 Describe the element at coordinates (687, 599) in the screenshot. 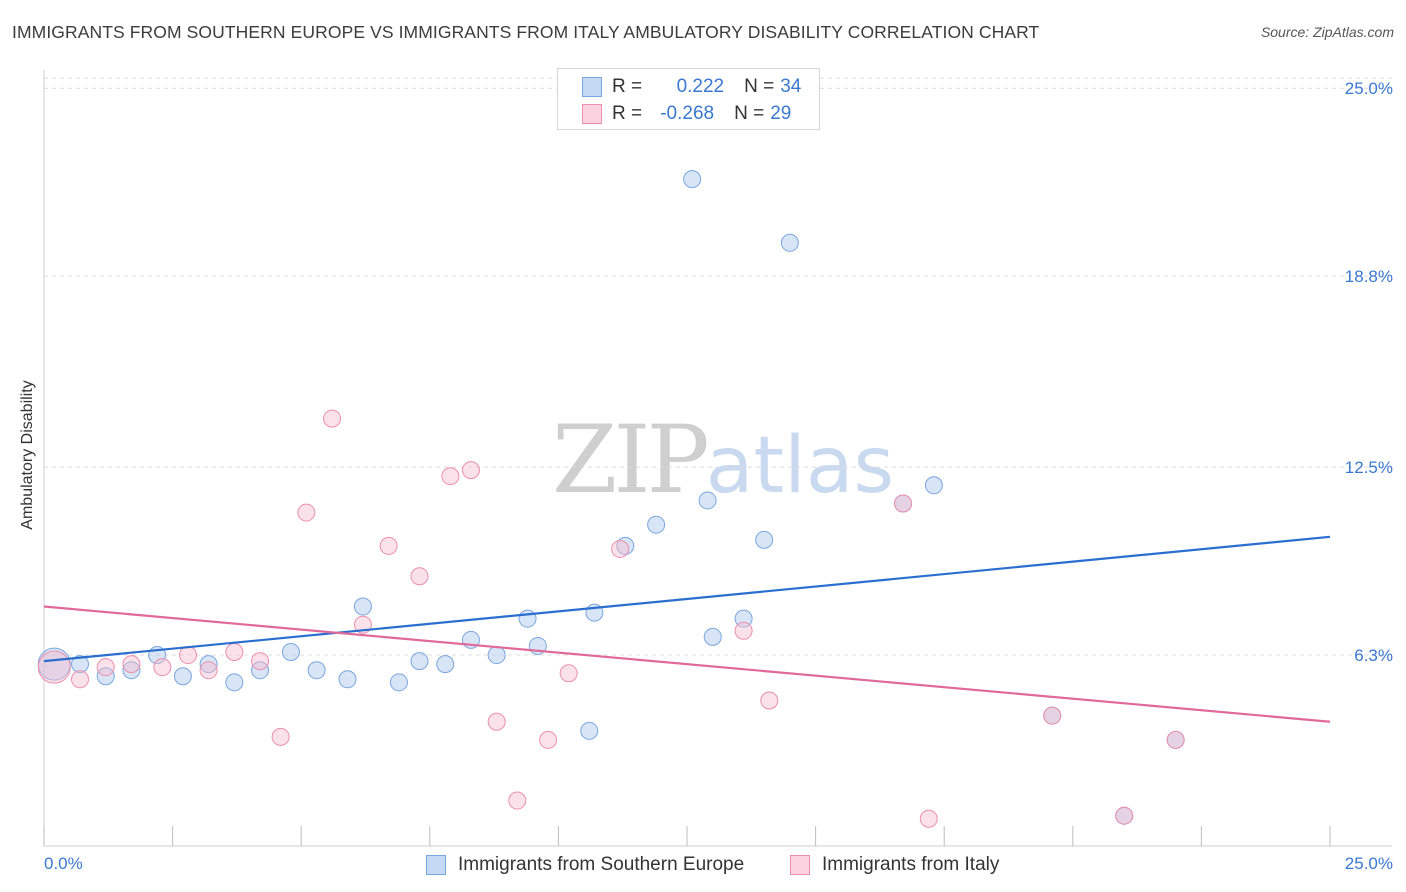

I see `trend-line-southern-europe` at that location.